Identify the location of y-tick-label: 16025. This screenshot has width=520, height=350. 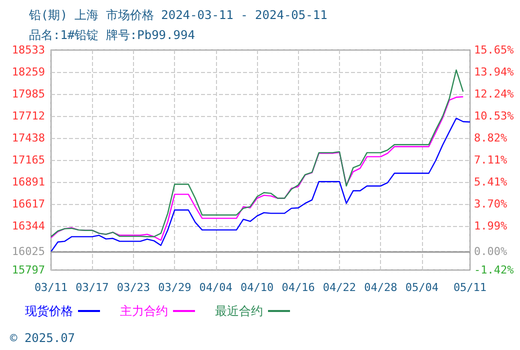
(28, 251).